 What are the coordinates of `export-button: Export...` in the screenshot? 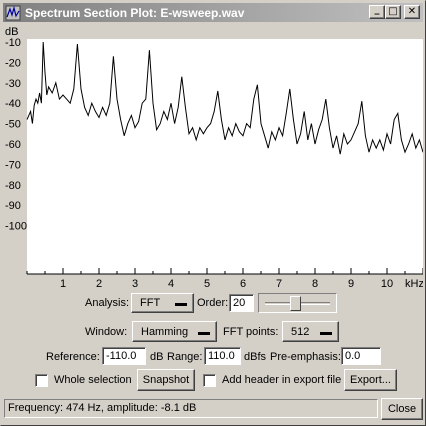 It's located at (370, 380).